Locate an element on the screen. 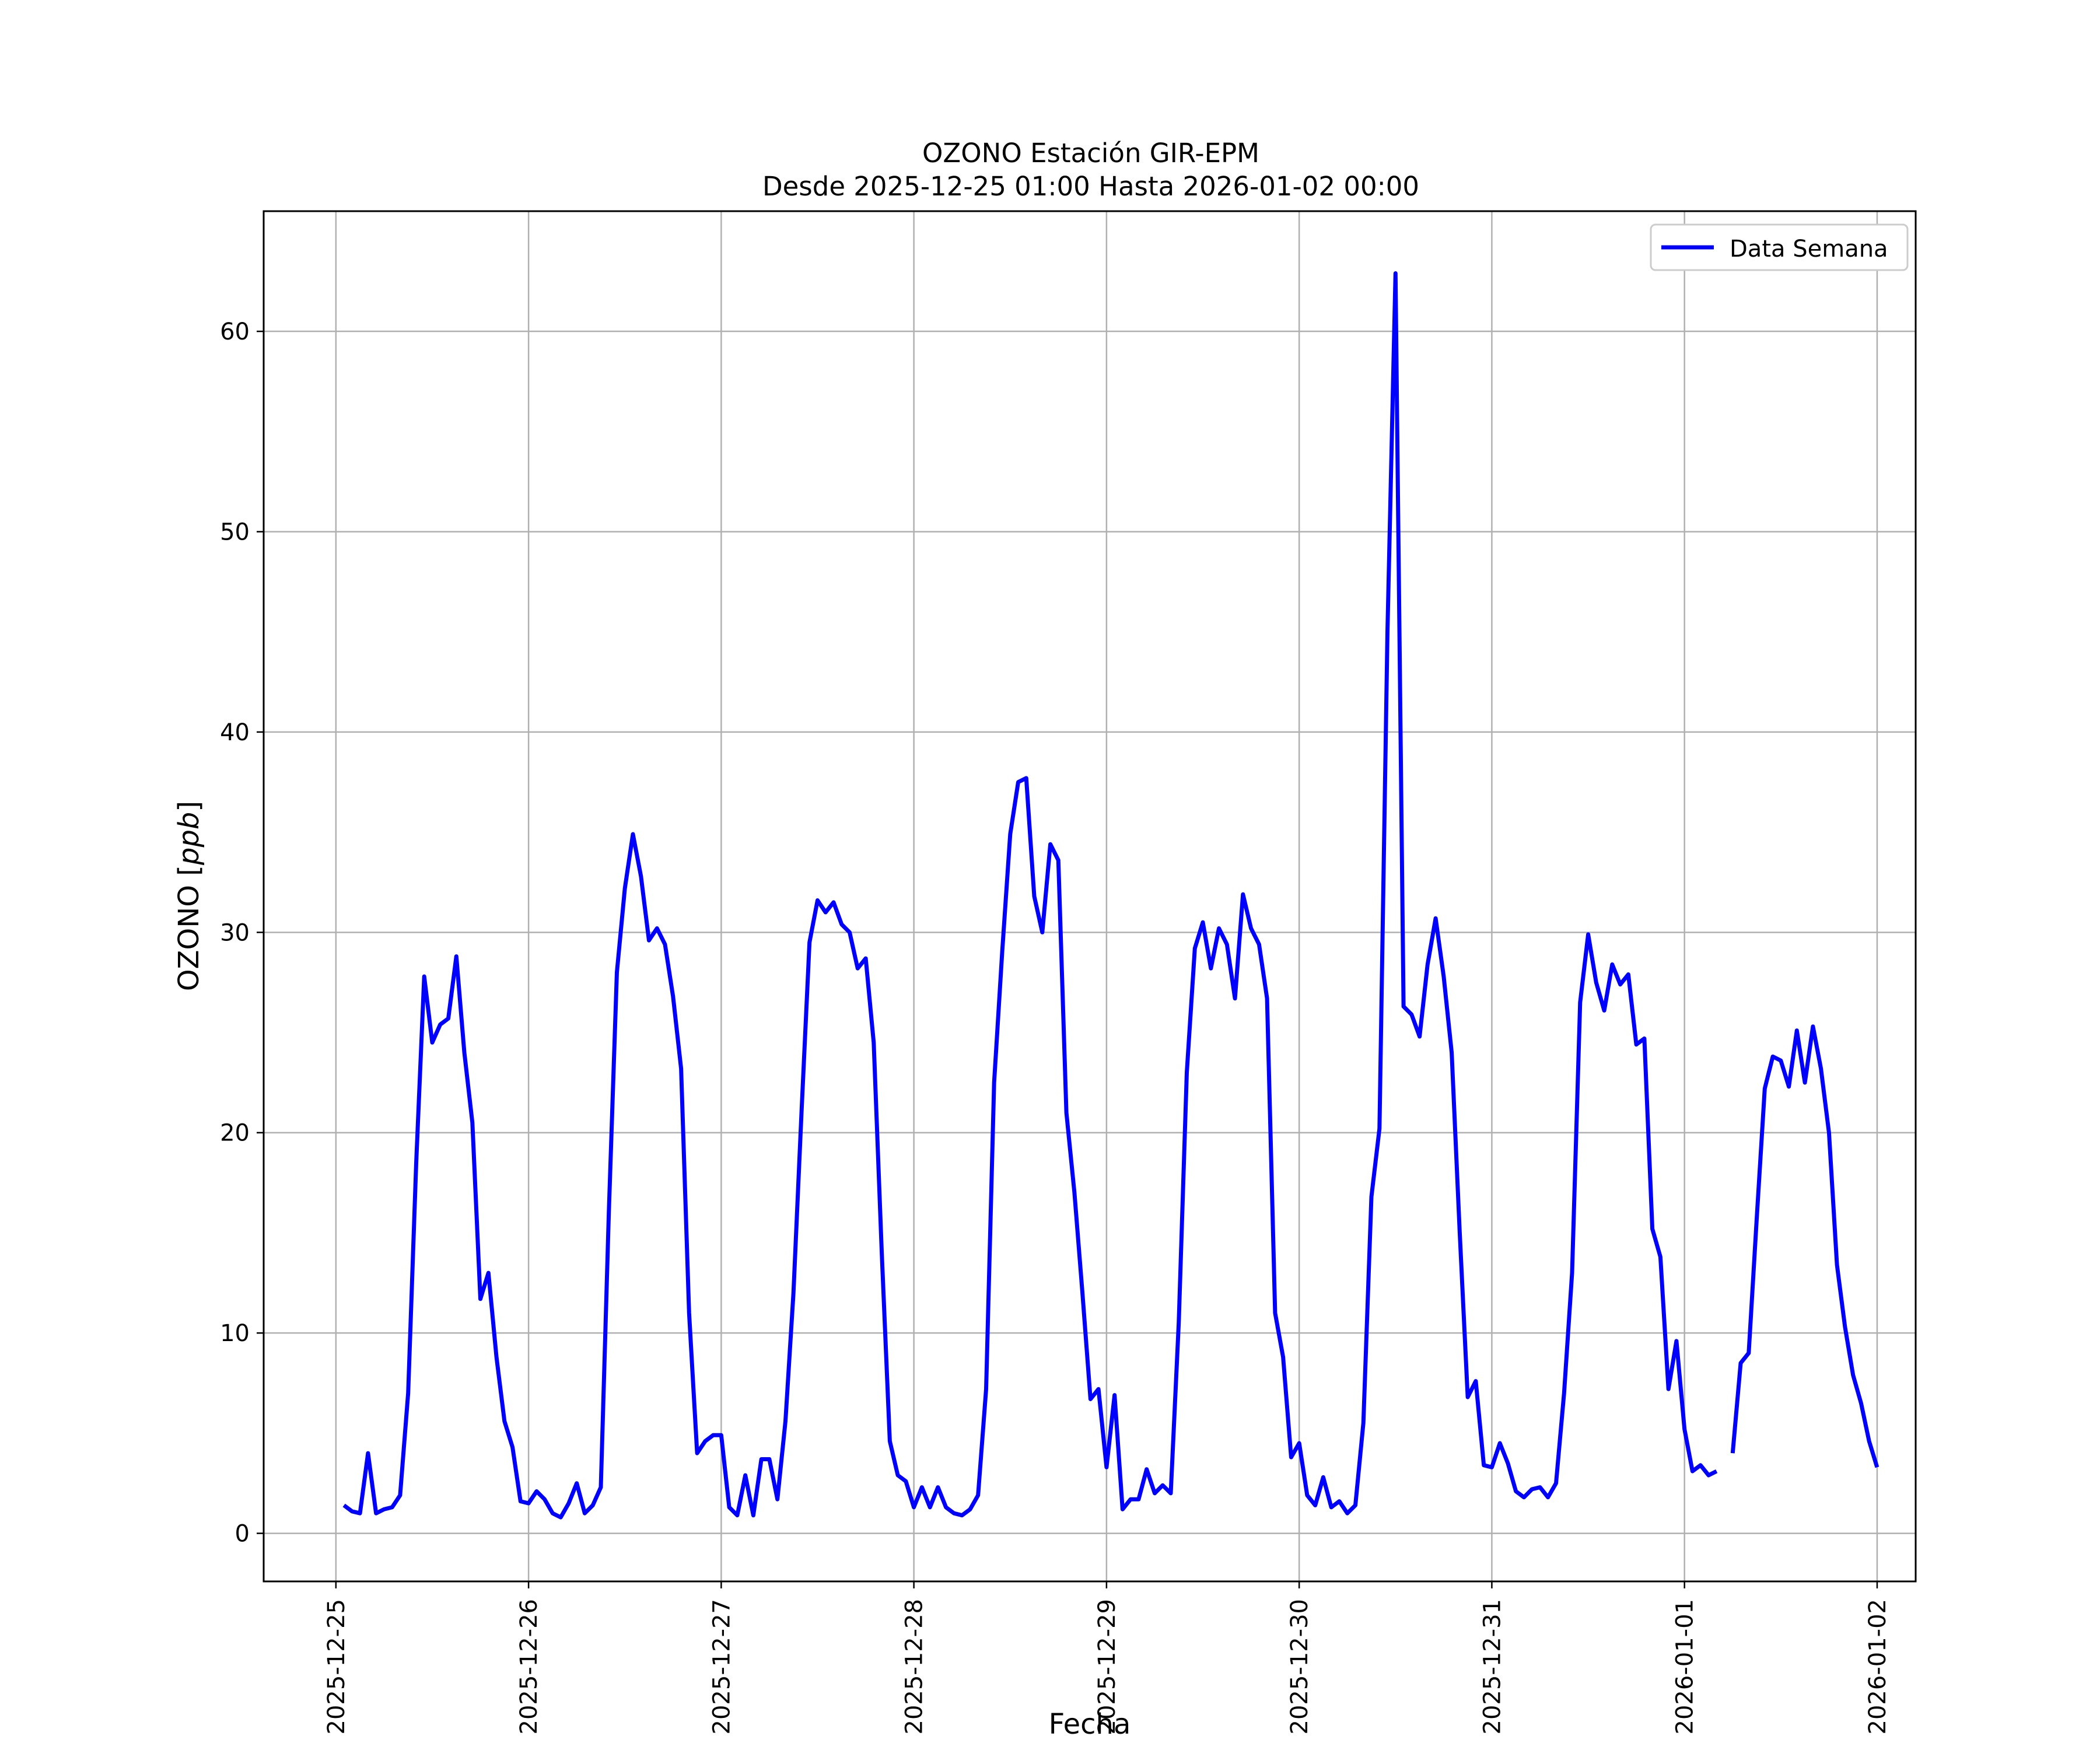 This screenshot has height=1750, width=2100. x-tick-label: 2026-01-01 is located at coordinates (1685, 1666).